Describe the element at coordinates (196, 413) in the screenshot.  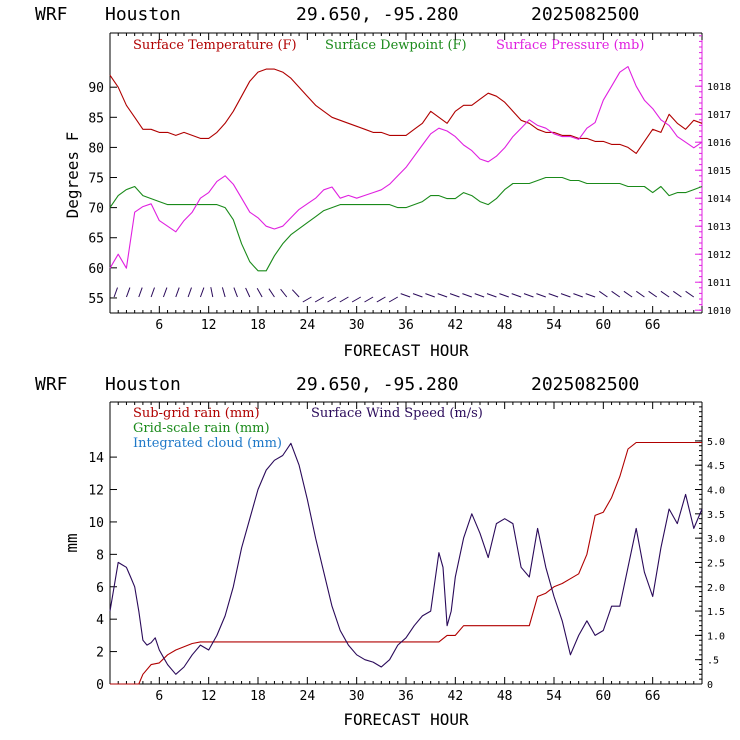
I see `legend-subgrid-rain: Sub-grid rain (mm)` at that location.